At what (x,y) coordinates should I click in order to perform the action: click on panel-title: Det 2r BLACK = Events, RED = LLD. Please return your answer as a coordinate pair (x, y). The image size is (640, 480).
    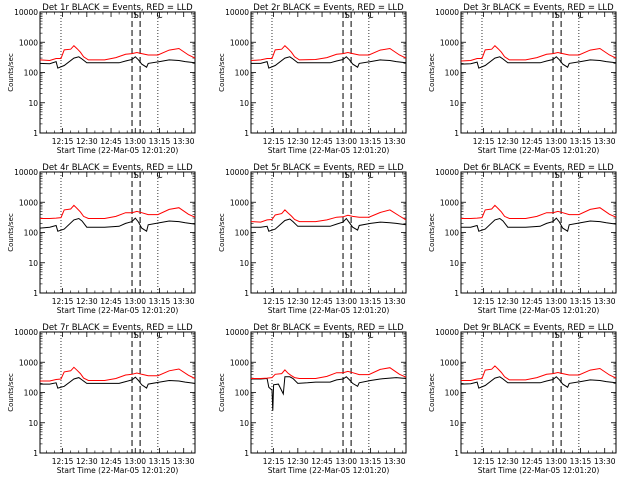
    Looking at the image, I should click on (328, 8).